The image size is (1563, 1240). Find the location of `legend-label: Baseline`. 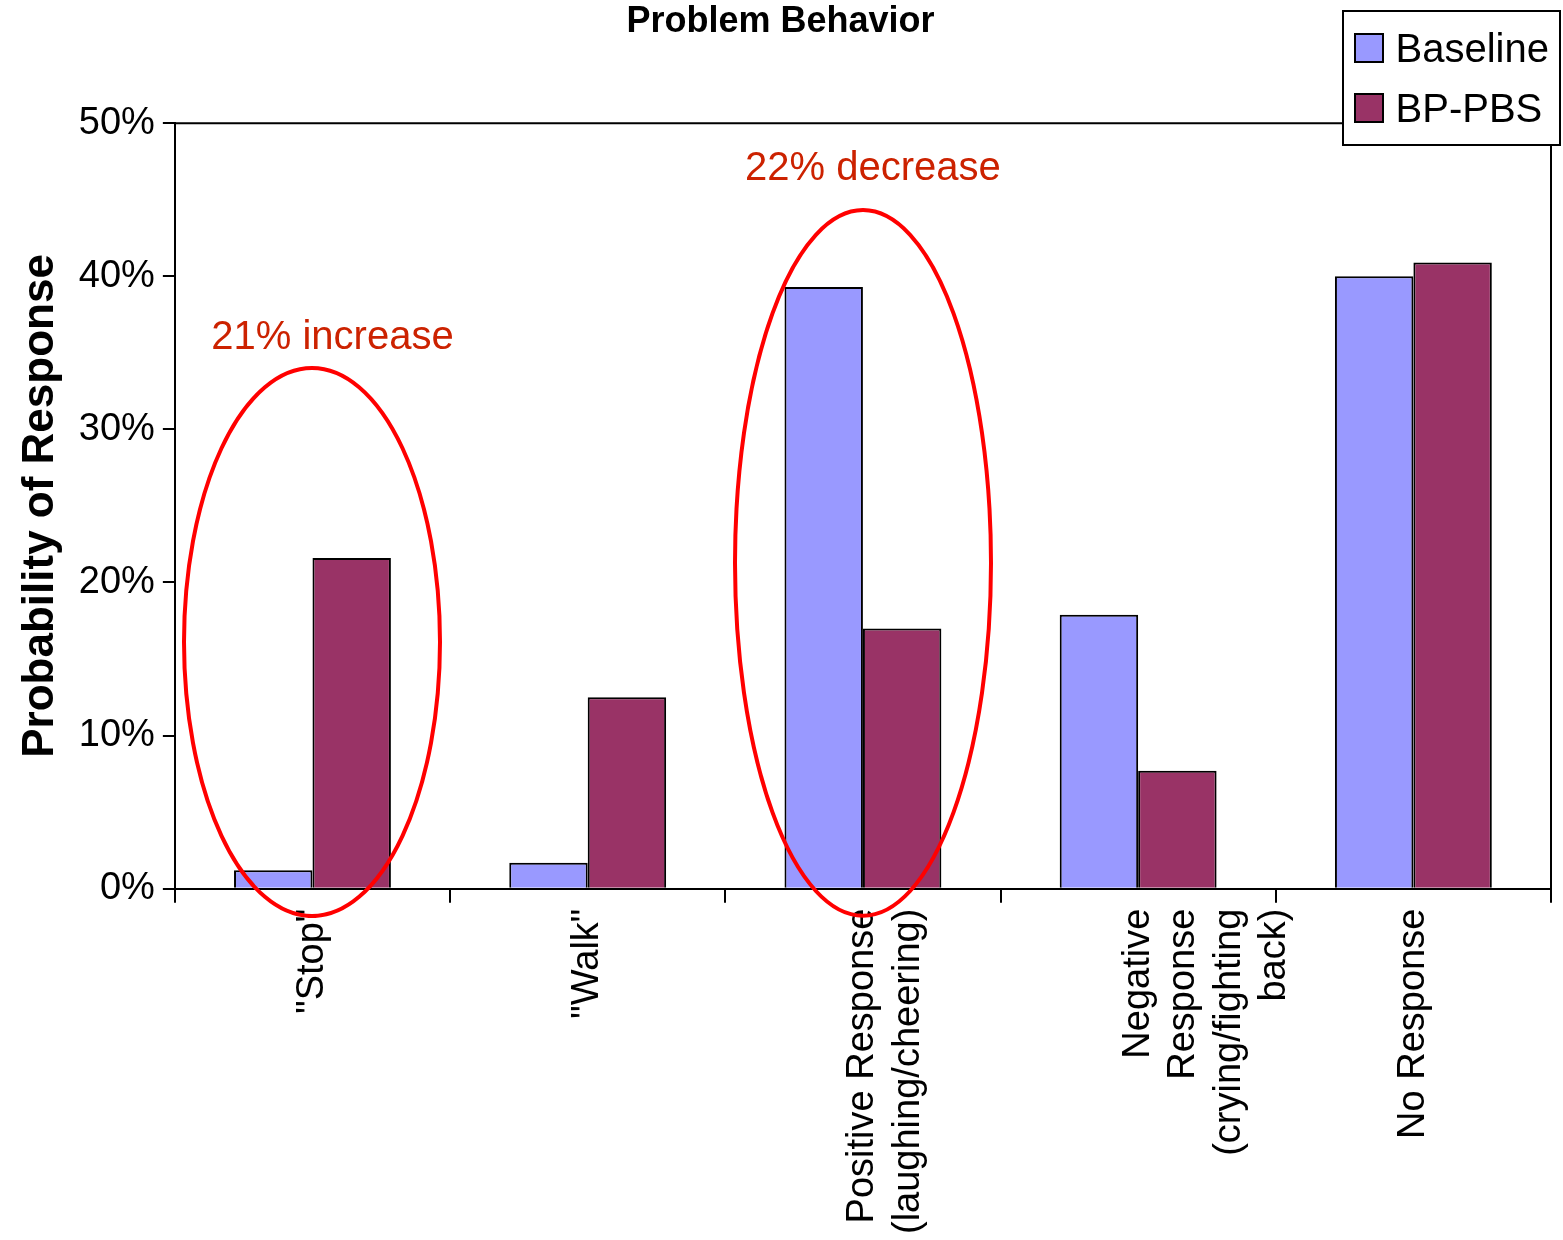

legend-label: Baseline is located at coordinates (1472, 48).